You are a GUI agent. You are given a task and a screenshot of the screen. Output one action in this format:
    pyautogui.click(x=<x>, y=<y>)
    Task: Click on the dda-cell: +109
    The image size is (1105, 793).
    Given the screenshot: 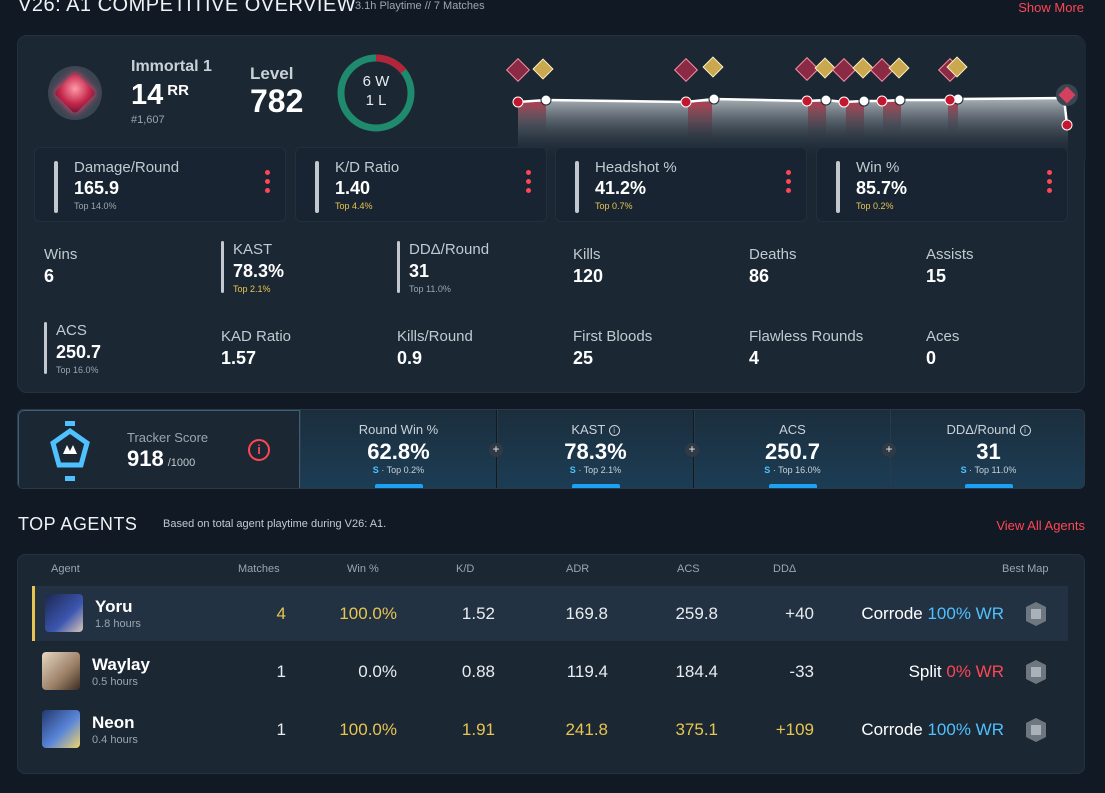 What is the action you would take?
    pyautogui.click(x=794, y=729)
    